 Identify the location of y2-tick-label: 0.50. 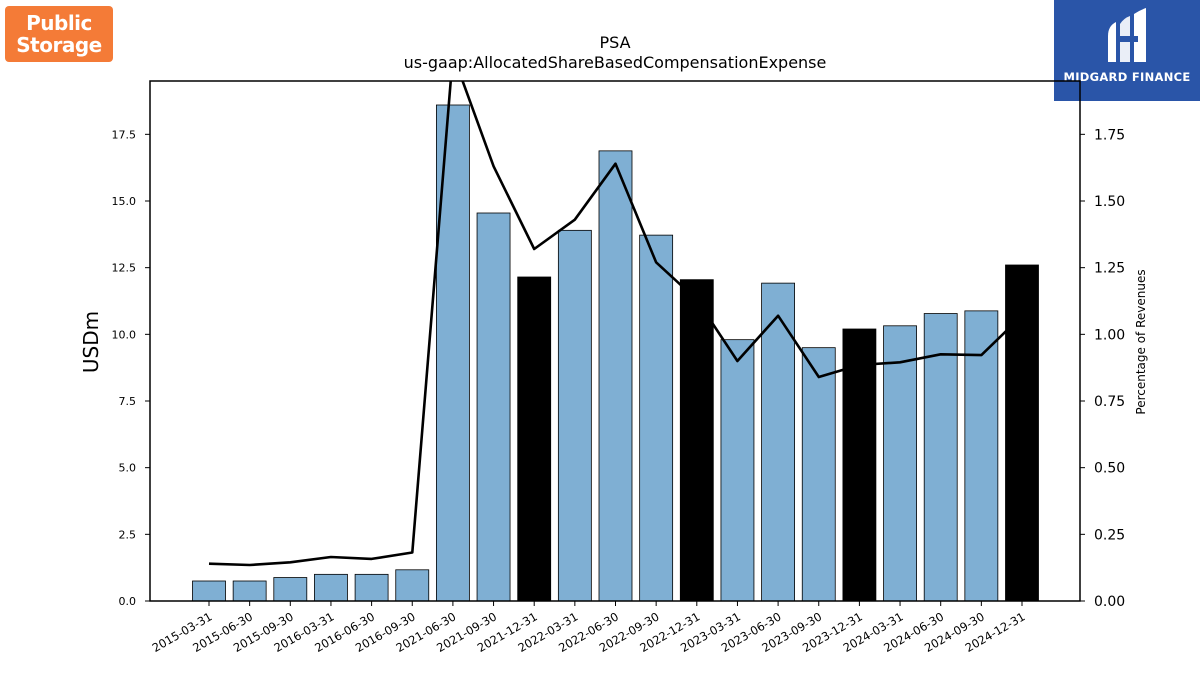
(1109, 469).